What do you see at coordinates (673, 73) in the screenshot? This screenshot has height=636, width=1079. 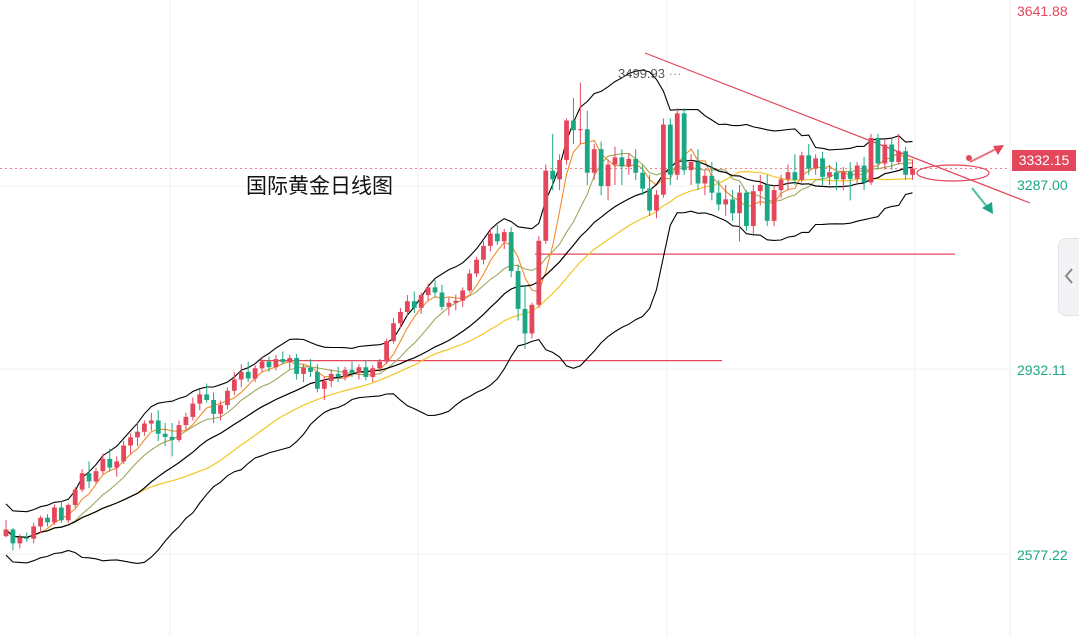 I see `peak-leader: ···` at bounding box center [673, 73].